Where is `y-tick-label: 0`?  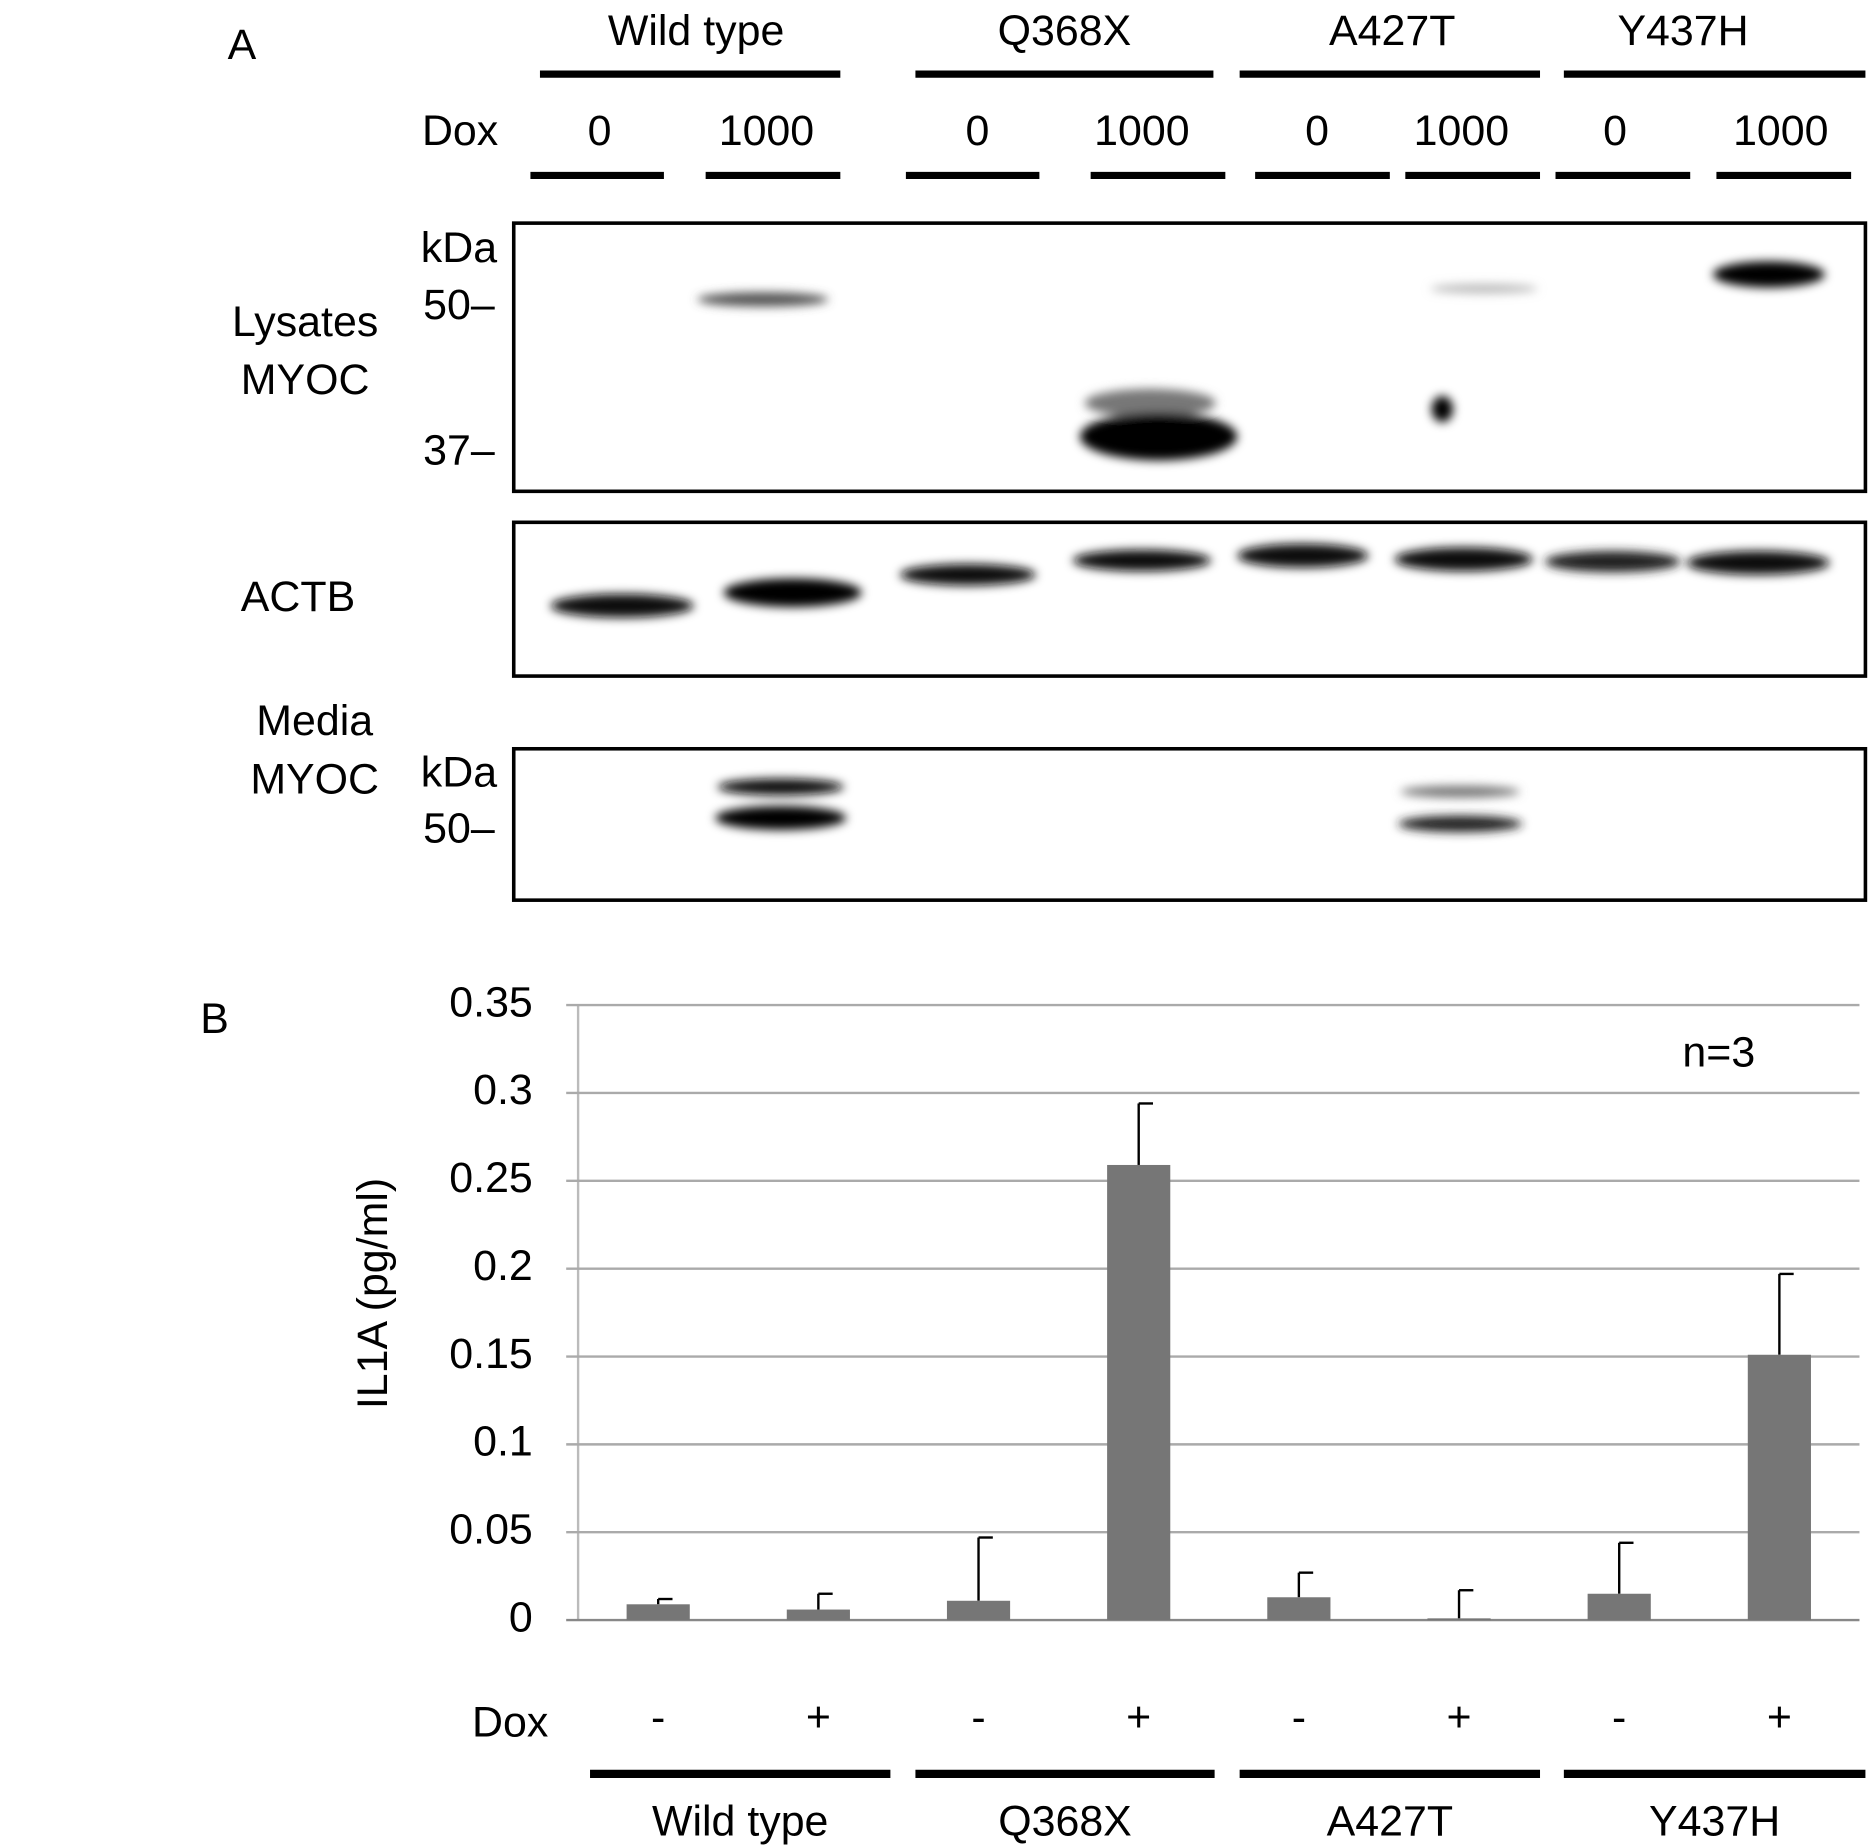
y-tick-label: 0 is located at coordinates (521, 1617).